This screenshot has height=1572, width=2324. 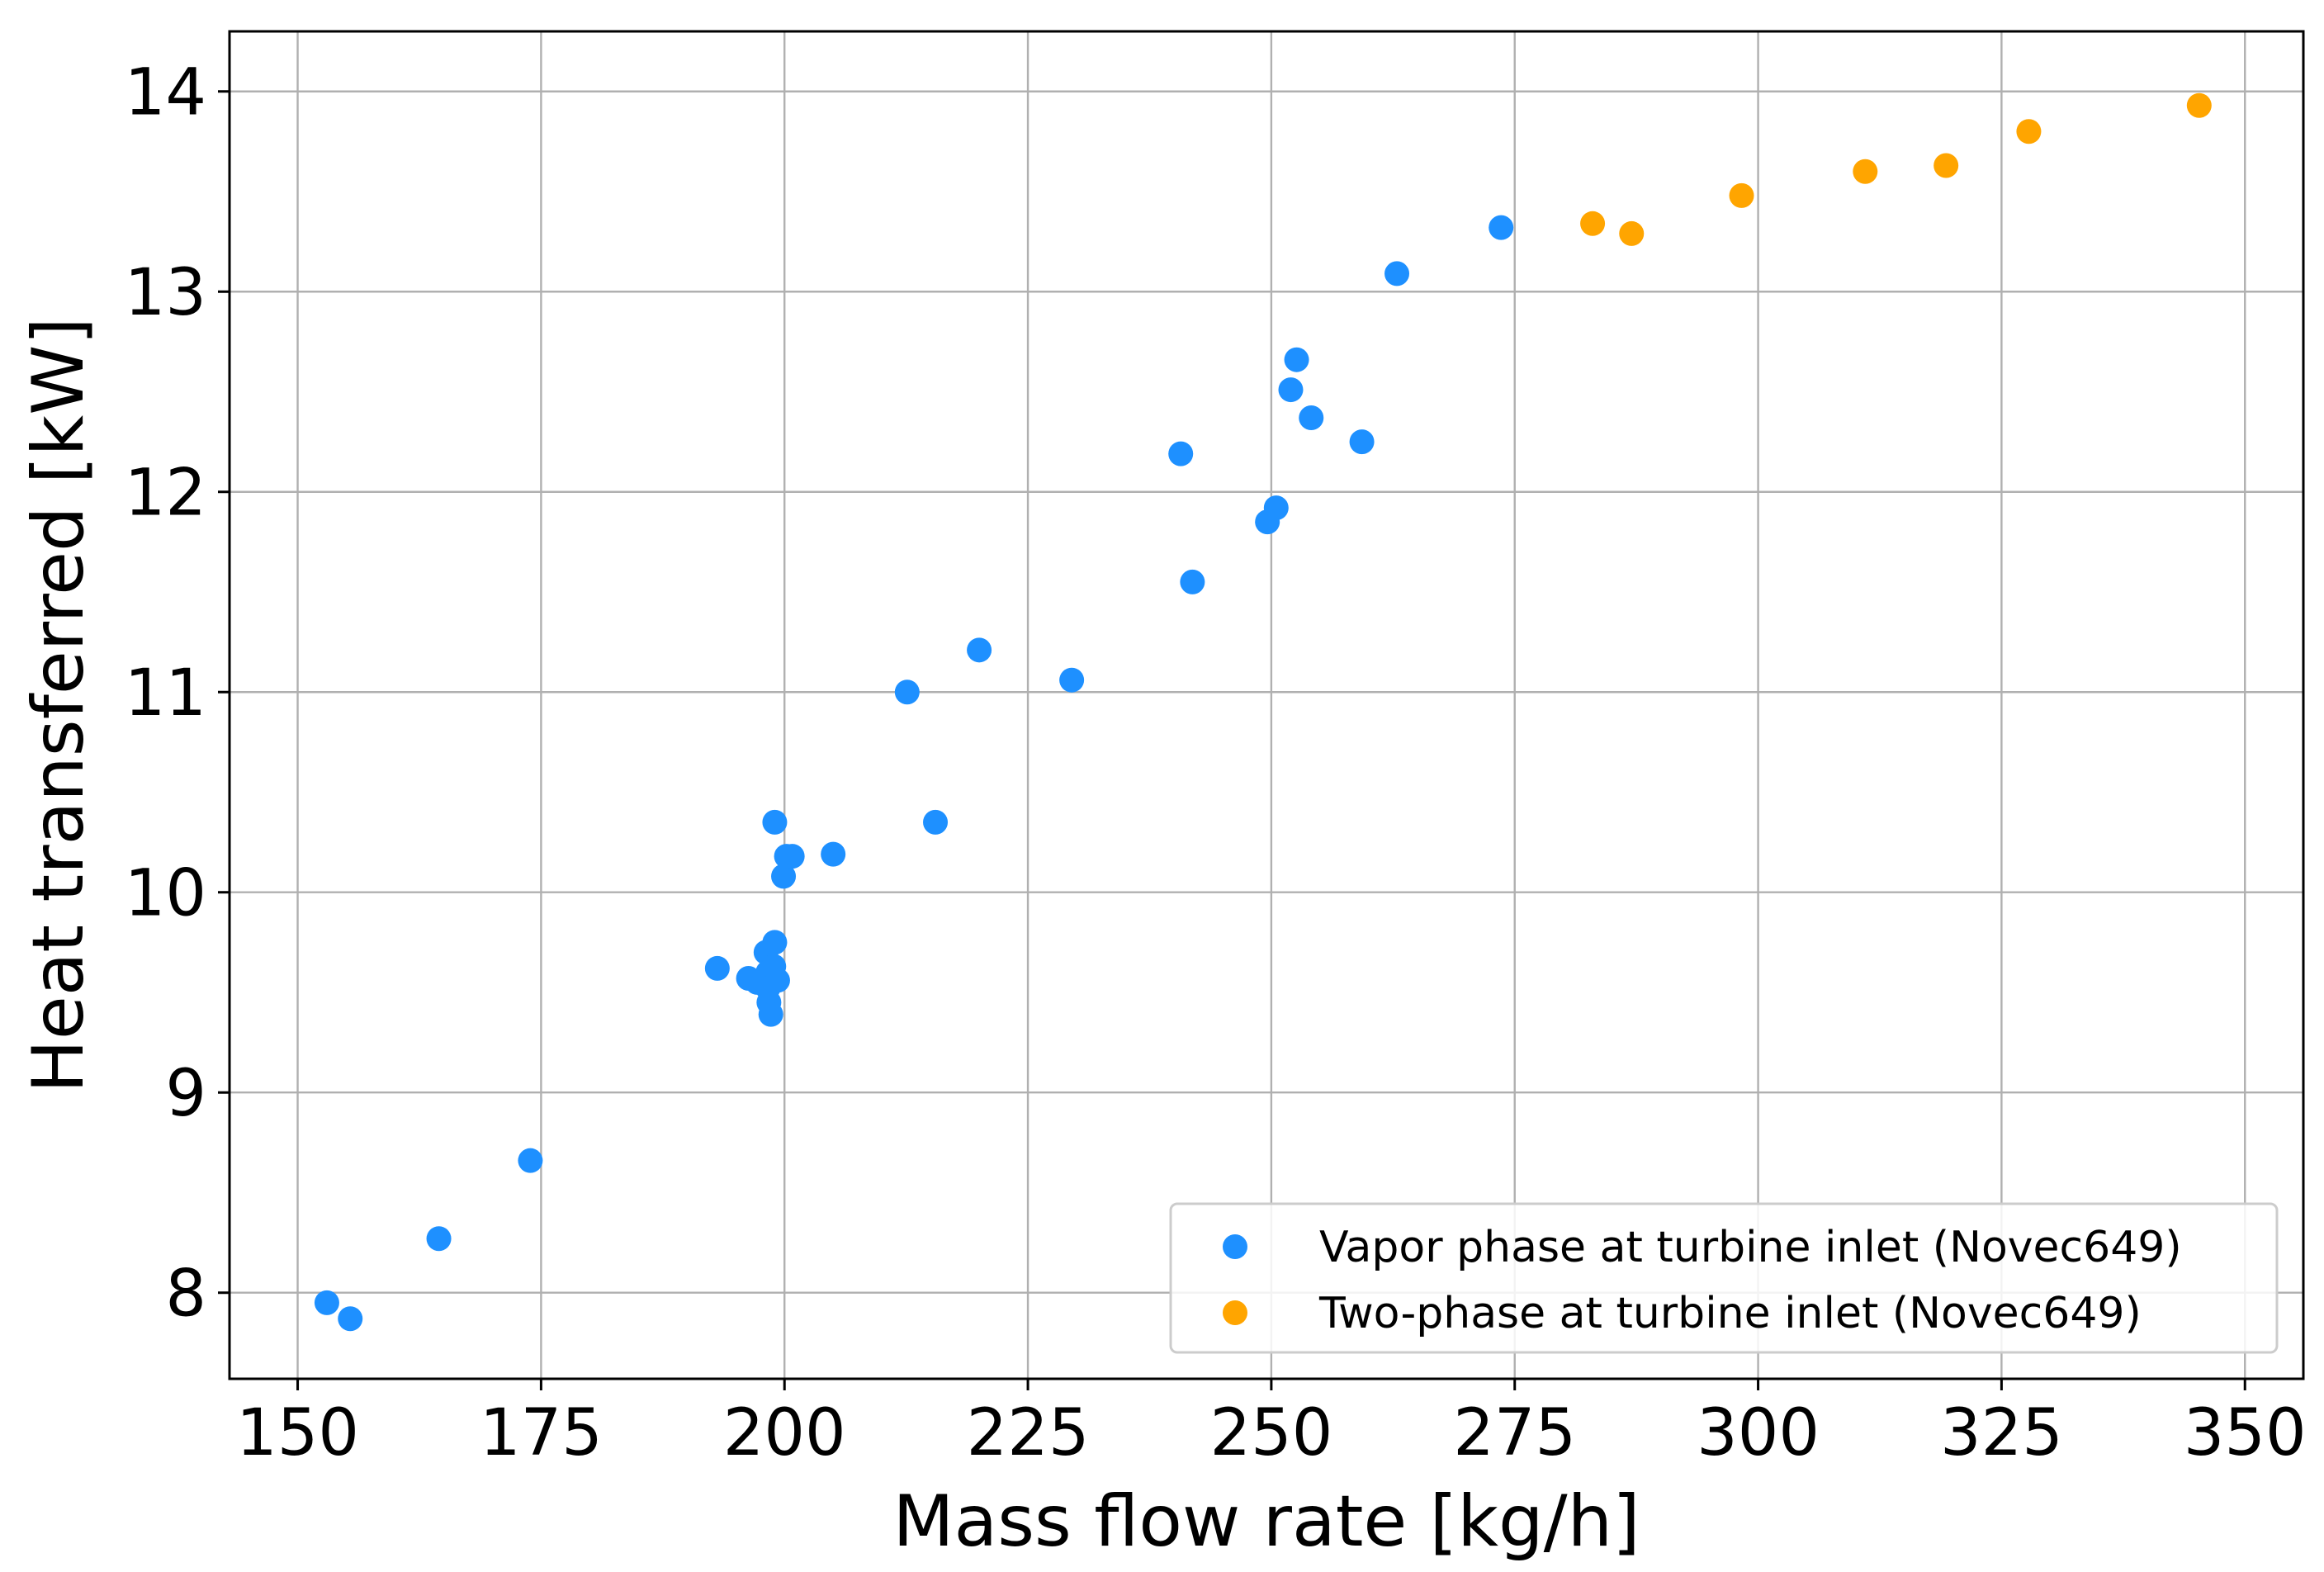 What do you see at coordinates (165, 494) in the screenshot?
I see `y-tick-label: 12` at bounding box center [165, 494].